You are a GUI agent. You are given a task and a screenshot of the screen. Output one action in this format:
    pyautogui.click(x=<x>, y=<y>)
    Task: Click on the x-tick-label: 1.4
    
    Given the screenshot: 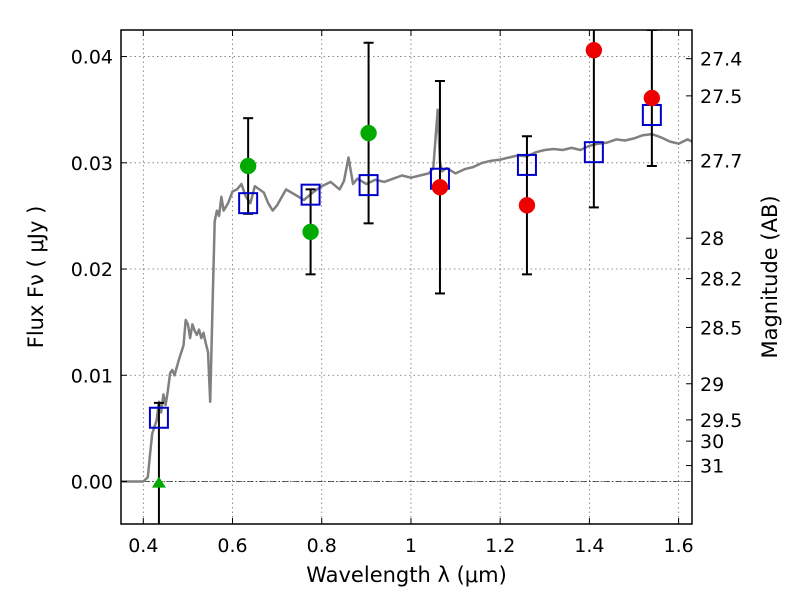 What is the action you would take?
    pyautogui.click(x=589, y=546)
    